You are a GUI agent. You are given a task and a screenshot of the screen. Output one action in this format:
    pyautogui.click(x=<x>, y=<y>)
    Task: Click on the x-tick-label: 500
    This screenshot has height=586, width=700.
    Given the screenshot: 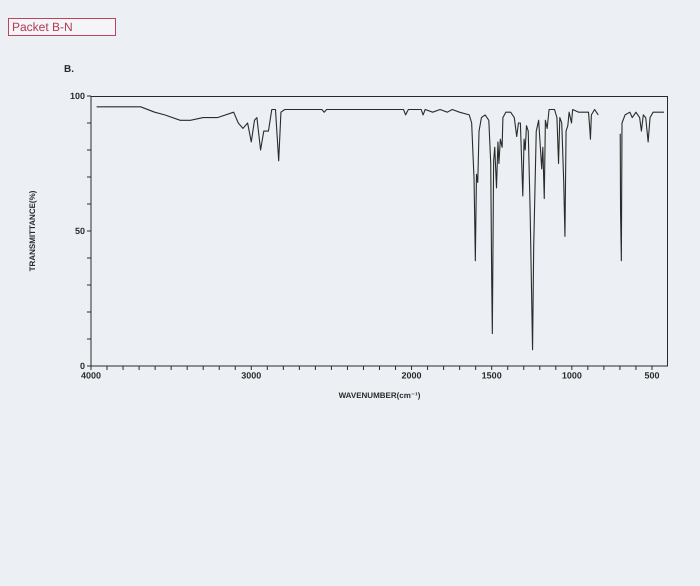 What is the action you would take?
    pyautogui.click(x=652, y=375)
    